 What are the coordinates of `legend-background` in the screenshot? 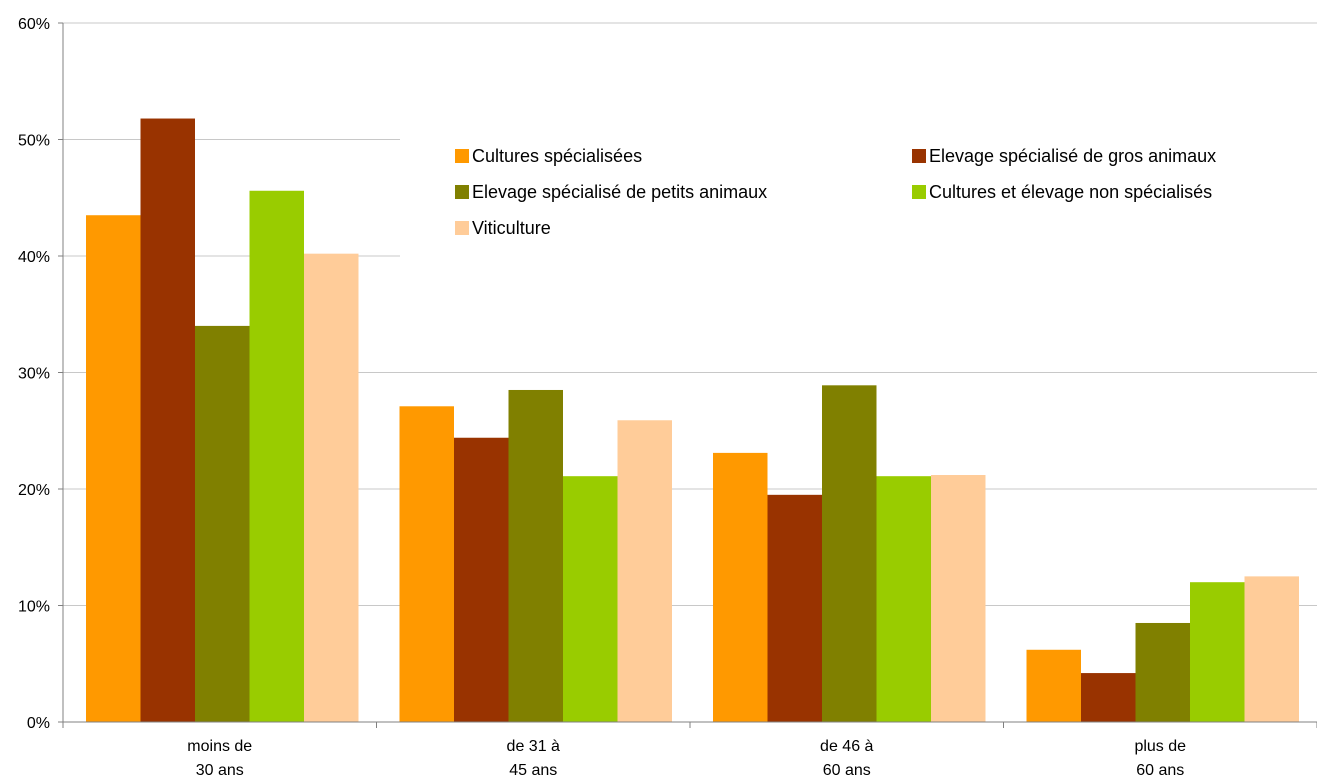 It's located at (858, 197).